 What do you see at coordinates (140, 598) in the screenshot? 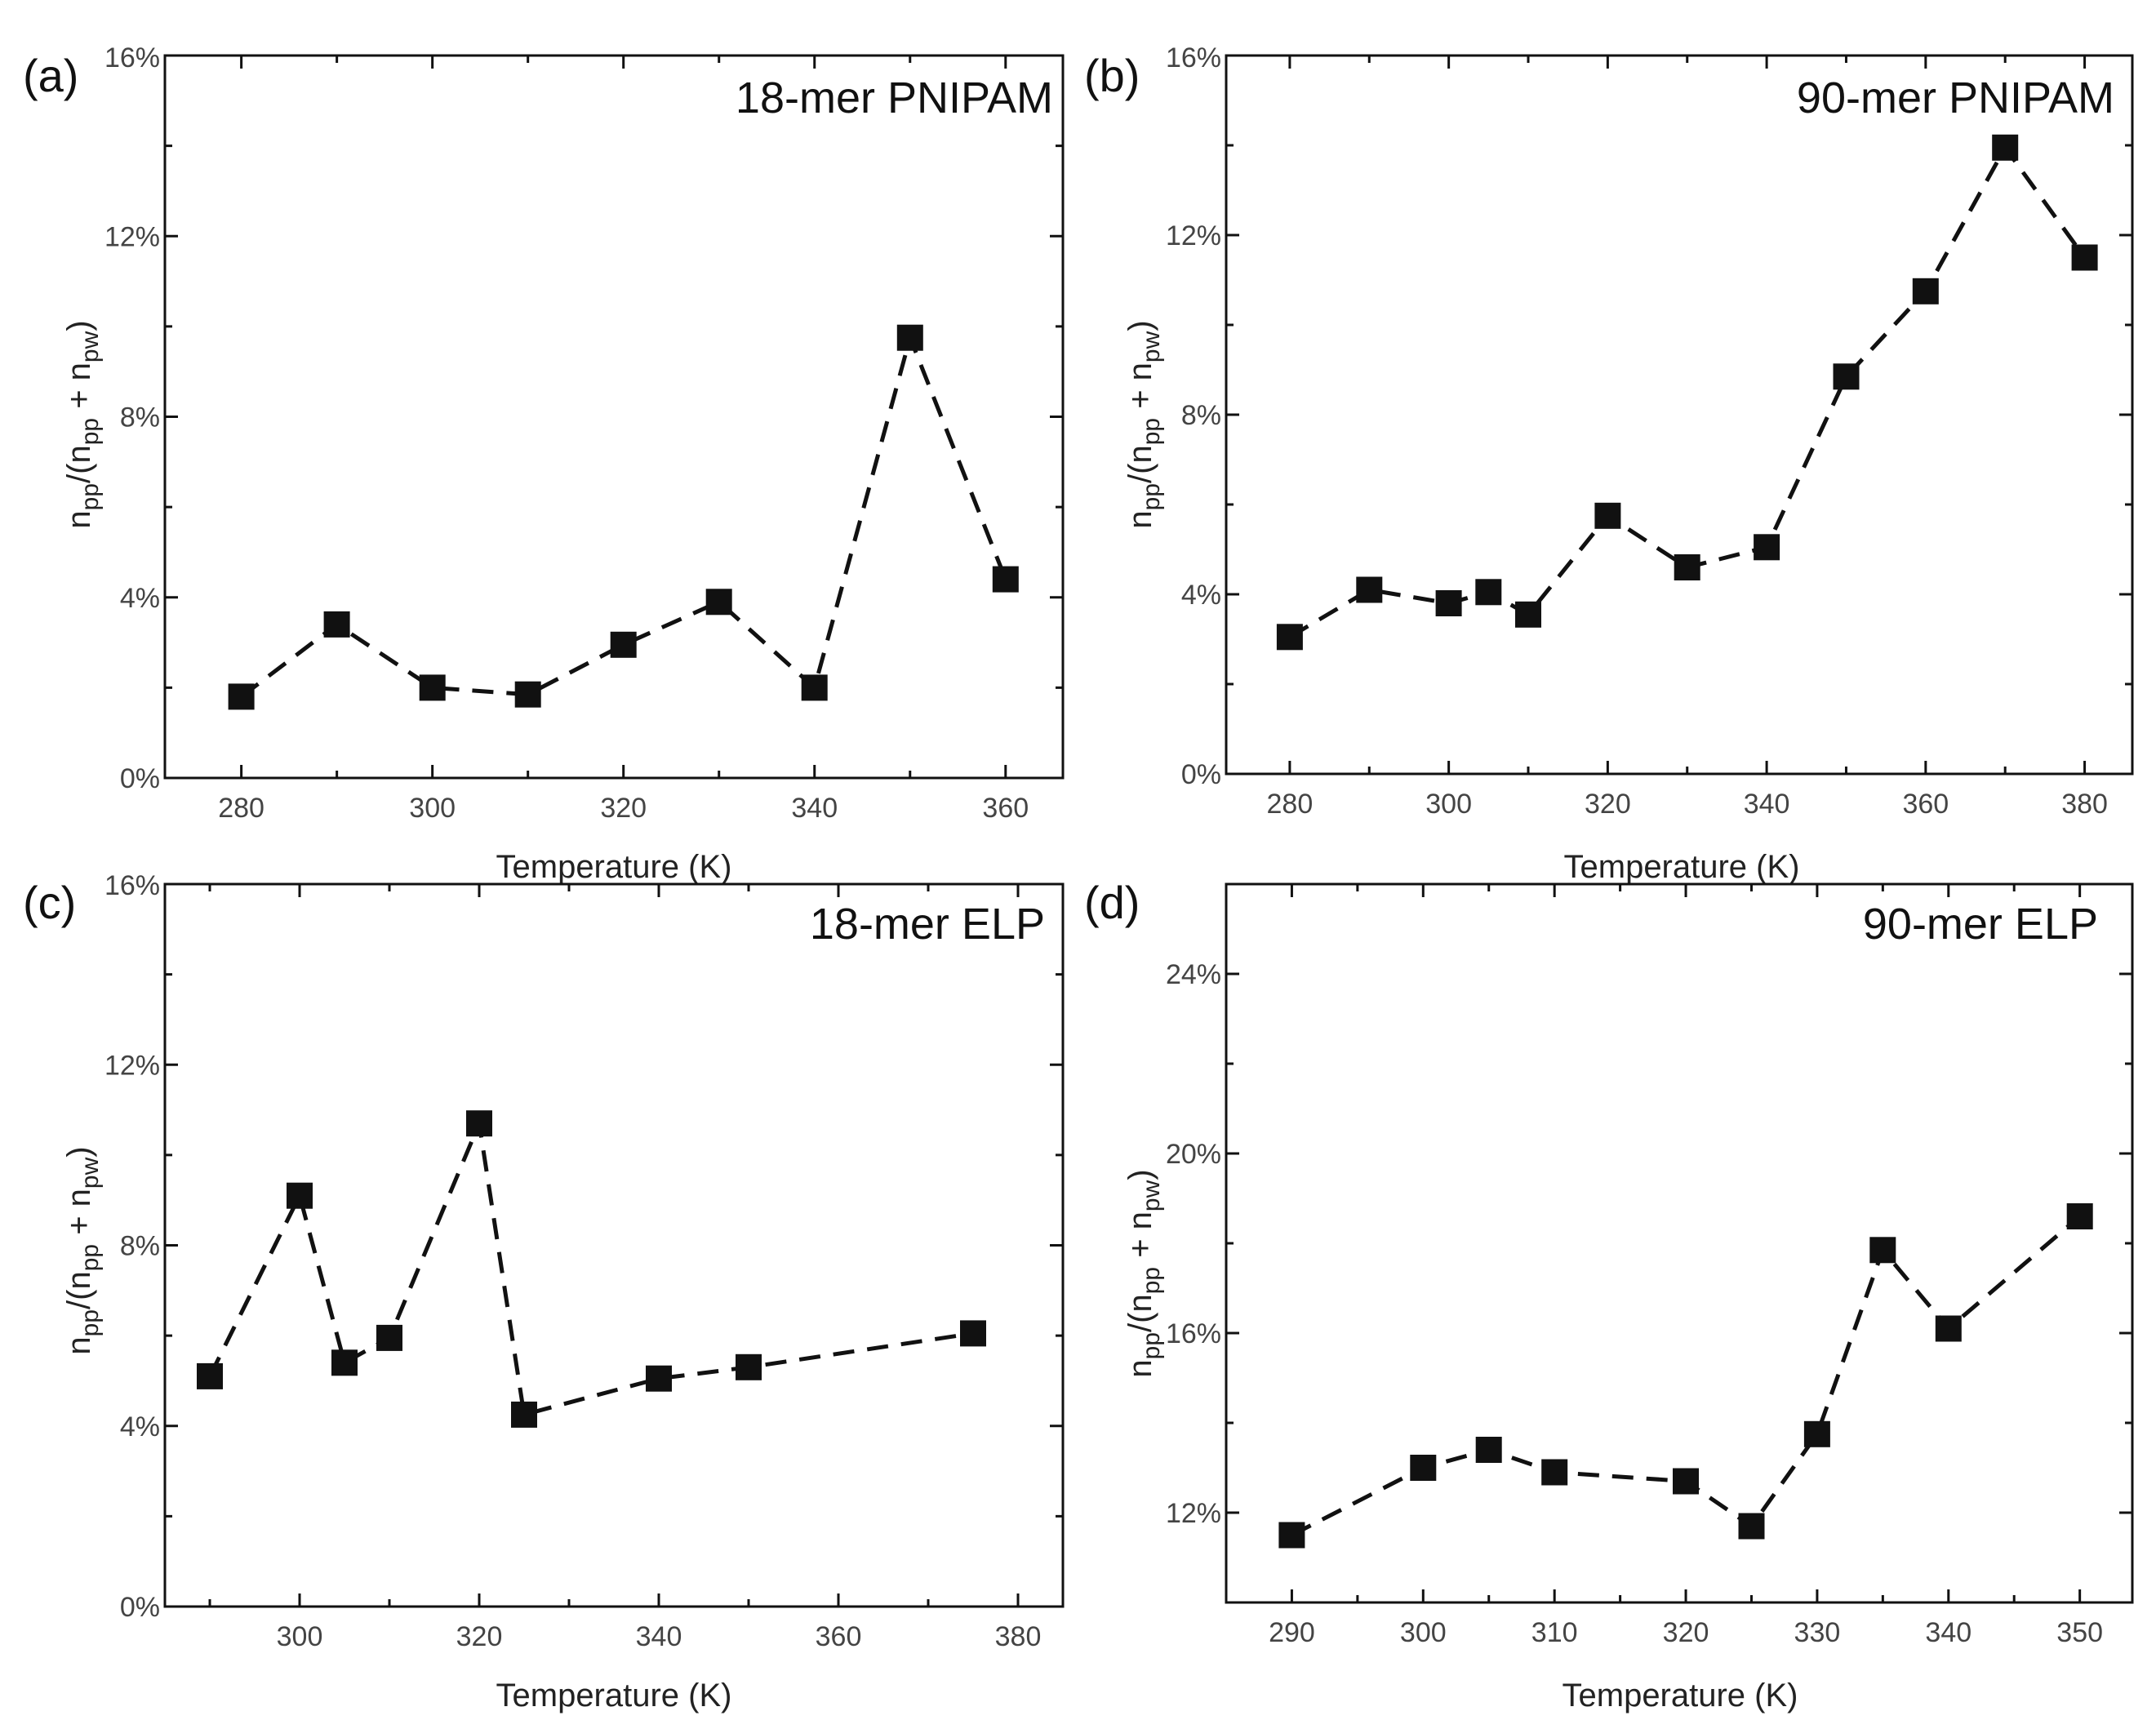
I see `panel-a-y-tick-label: 4%` at bounding box center [140, 598].